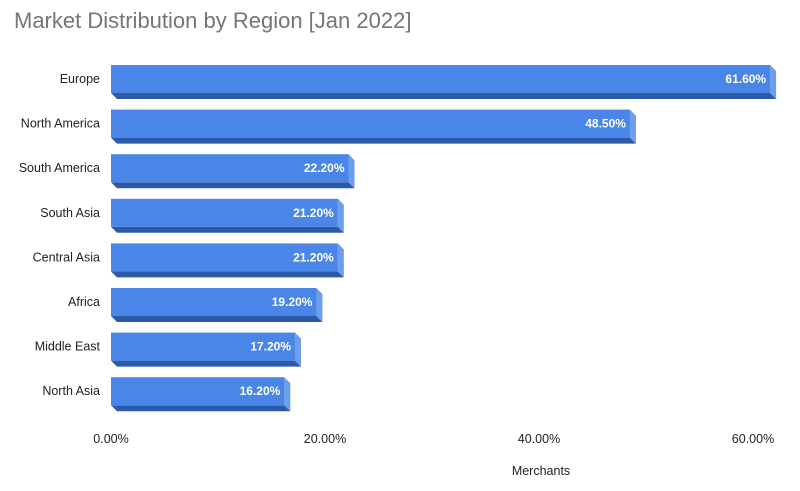 Image resolution: width=800 pixels, height=491 pixels. I want to click on category-label: Europe, so click(80, 79).